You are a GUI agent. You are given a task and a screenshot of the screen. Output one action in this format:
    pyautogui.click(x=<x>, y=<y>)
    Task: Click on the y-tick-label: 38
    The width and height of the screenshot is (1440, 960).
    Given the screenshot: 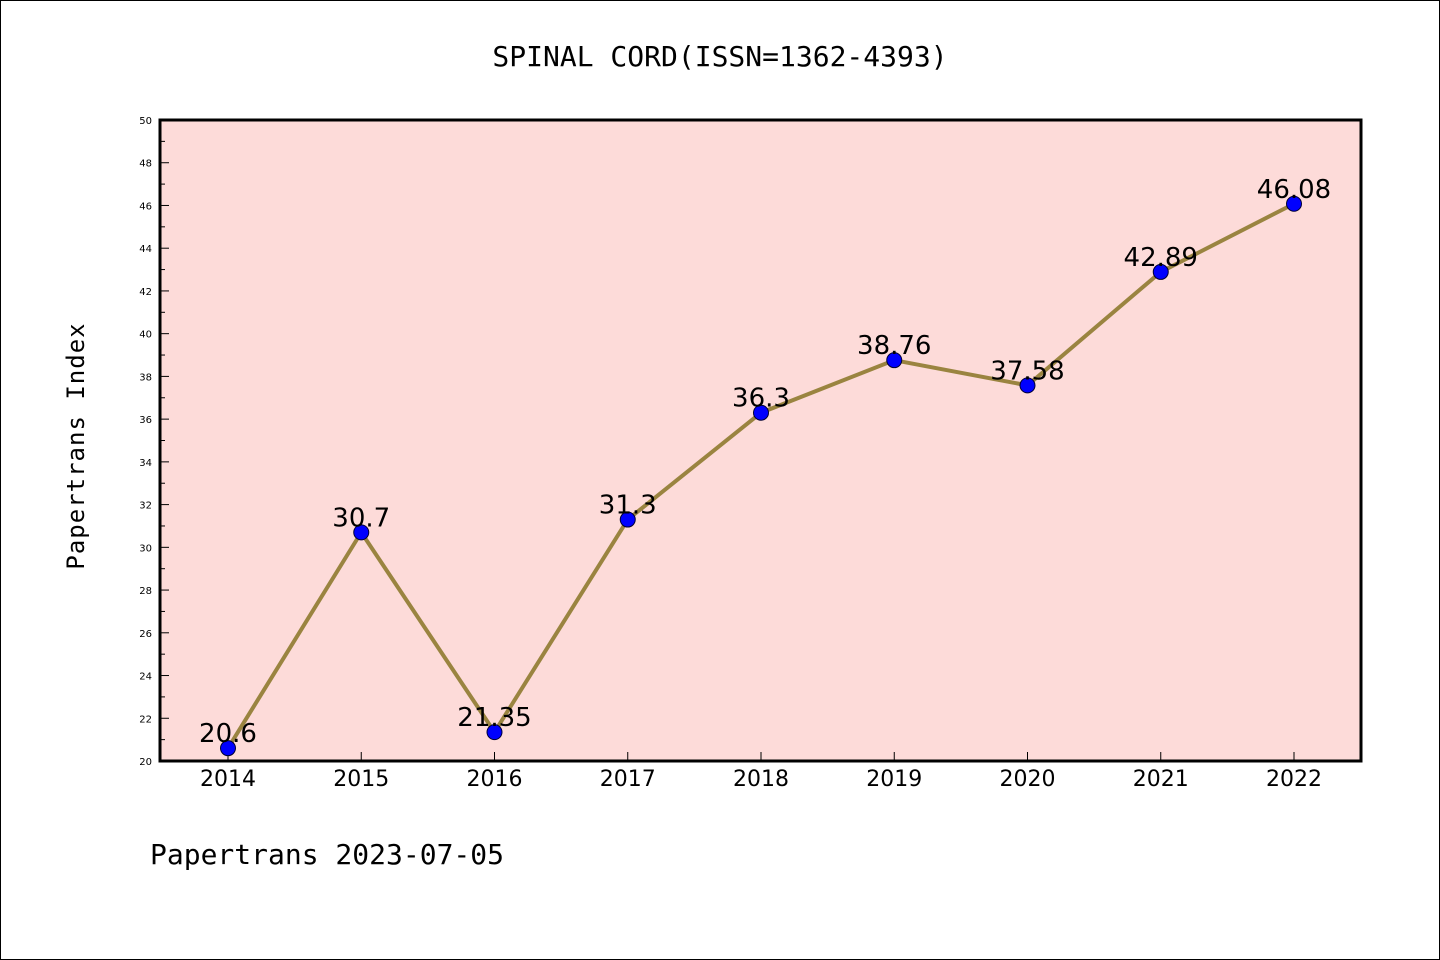 What is the action you would take?
    pyautogui.click(x=145, y=377)
    